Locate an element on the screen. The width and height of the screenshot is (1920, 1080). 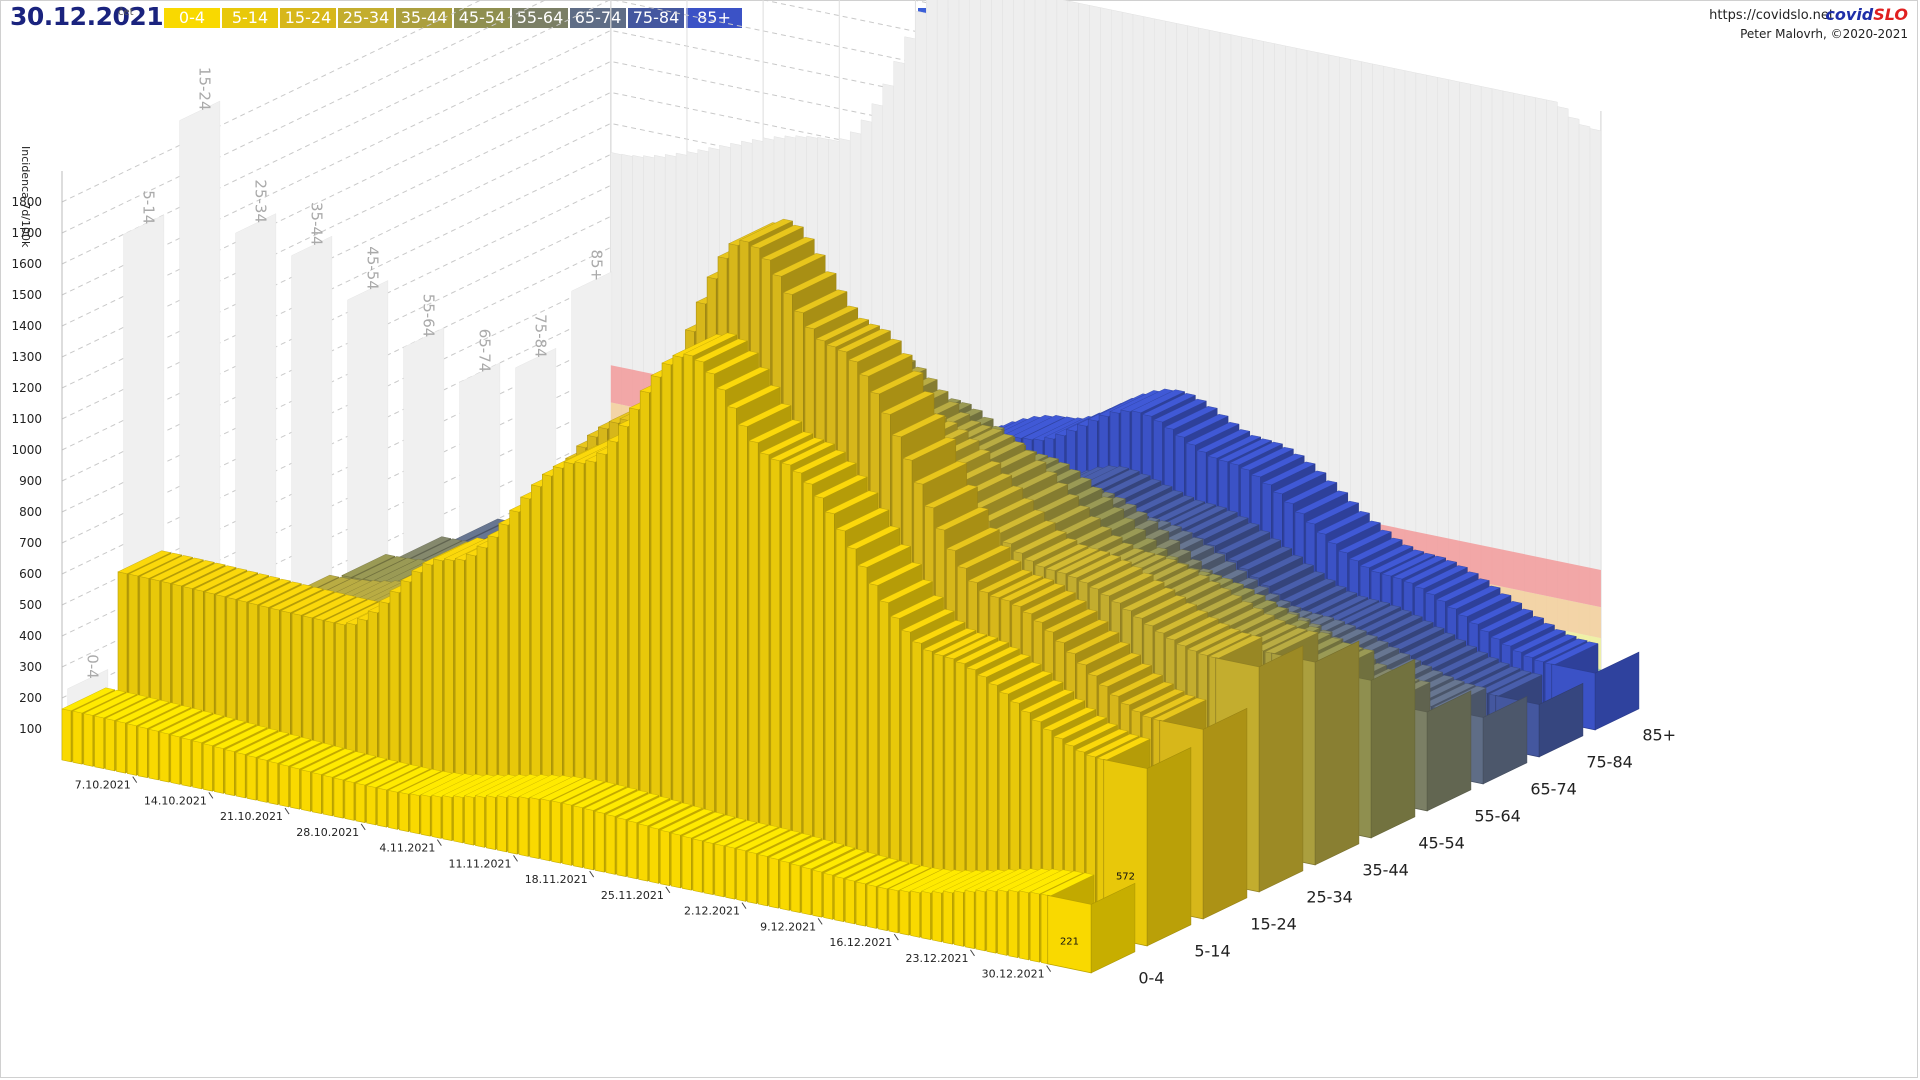
legend-item-0-4: 0-4 is located at coordinates (192, 18).